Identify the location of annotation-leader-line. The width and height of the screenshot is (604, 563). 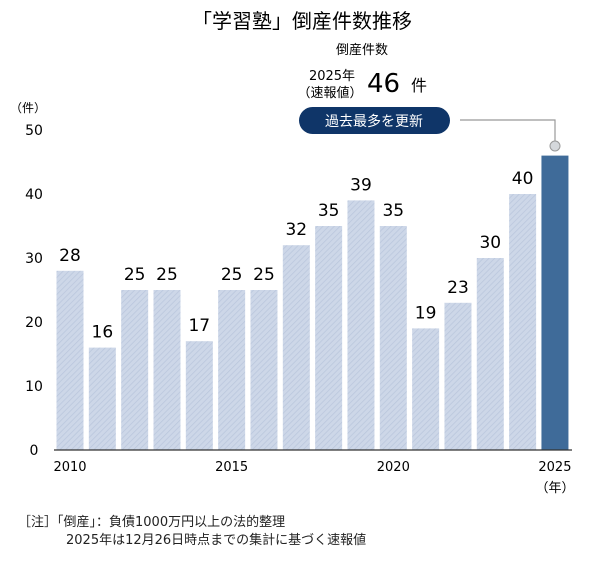
(508, 130).